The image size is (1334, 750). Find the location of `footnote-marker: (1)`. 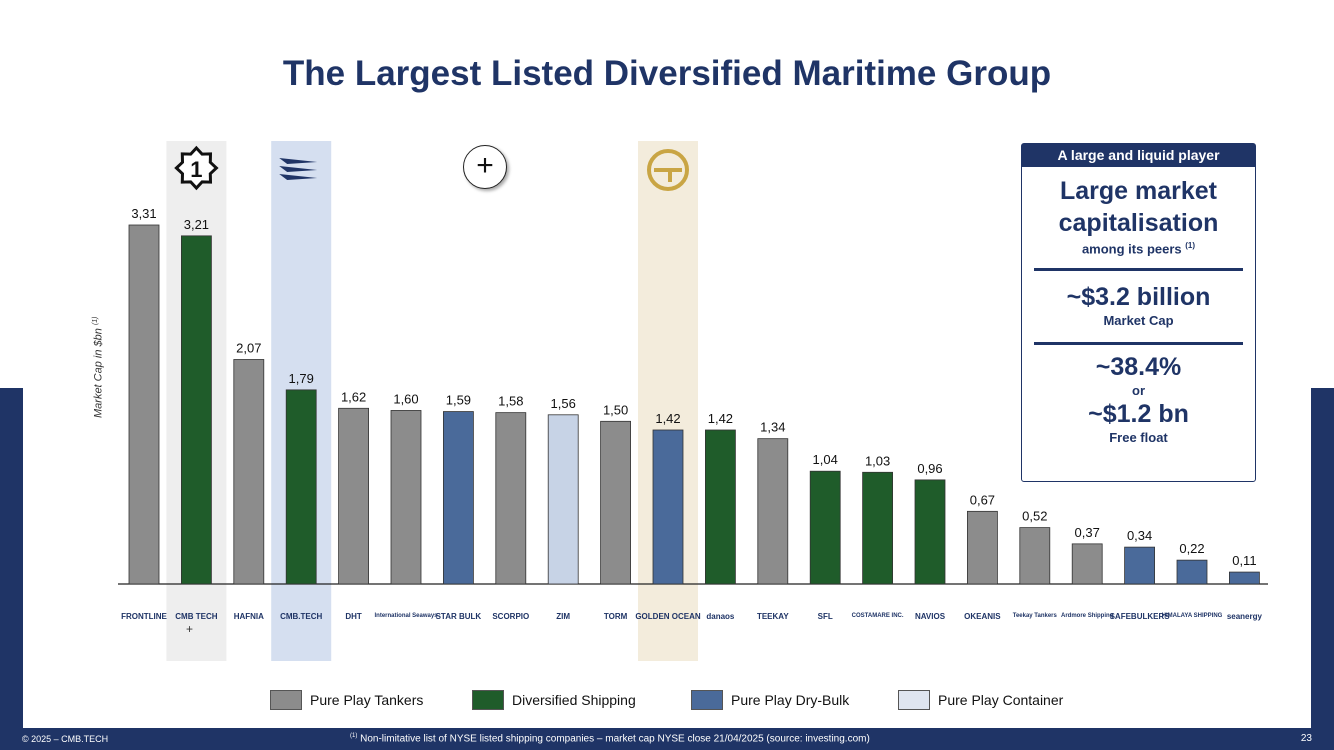

footnote-marker: (1) is located at coordinates (354, 736).